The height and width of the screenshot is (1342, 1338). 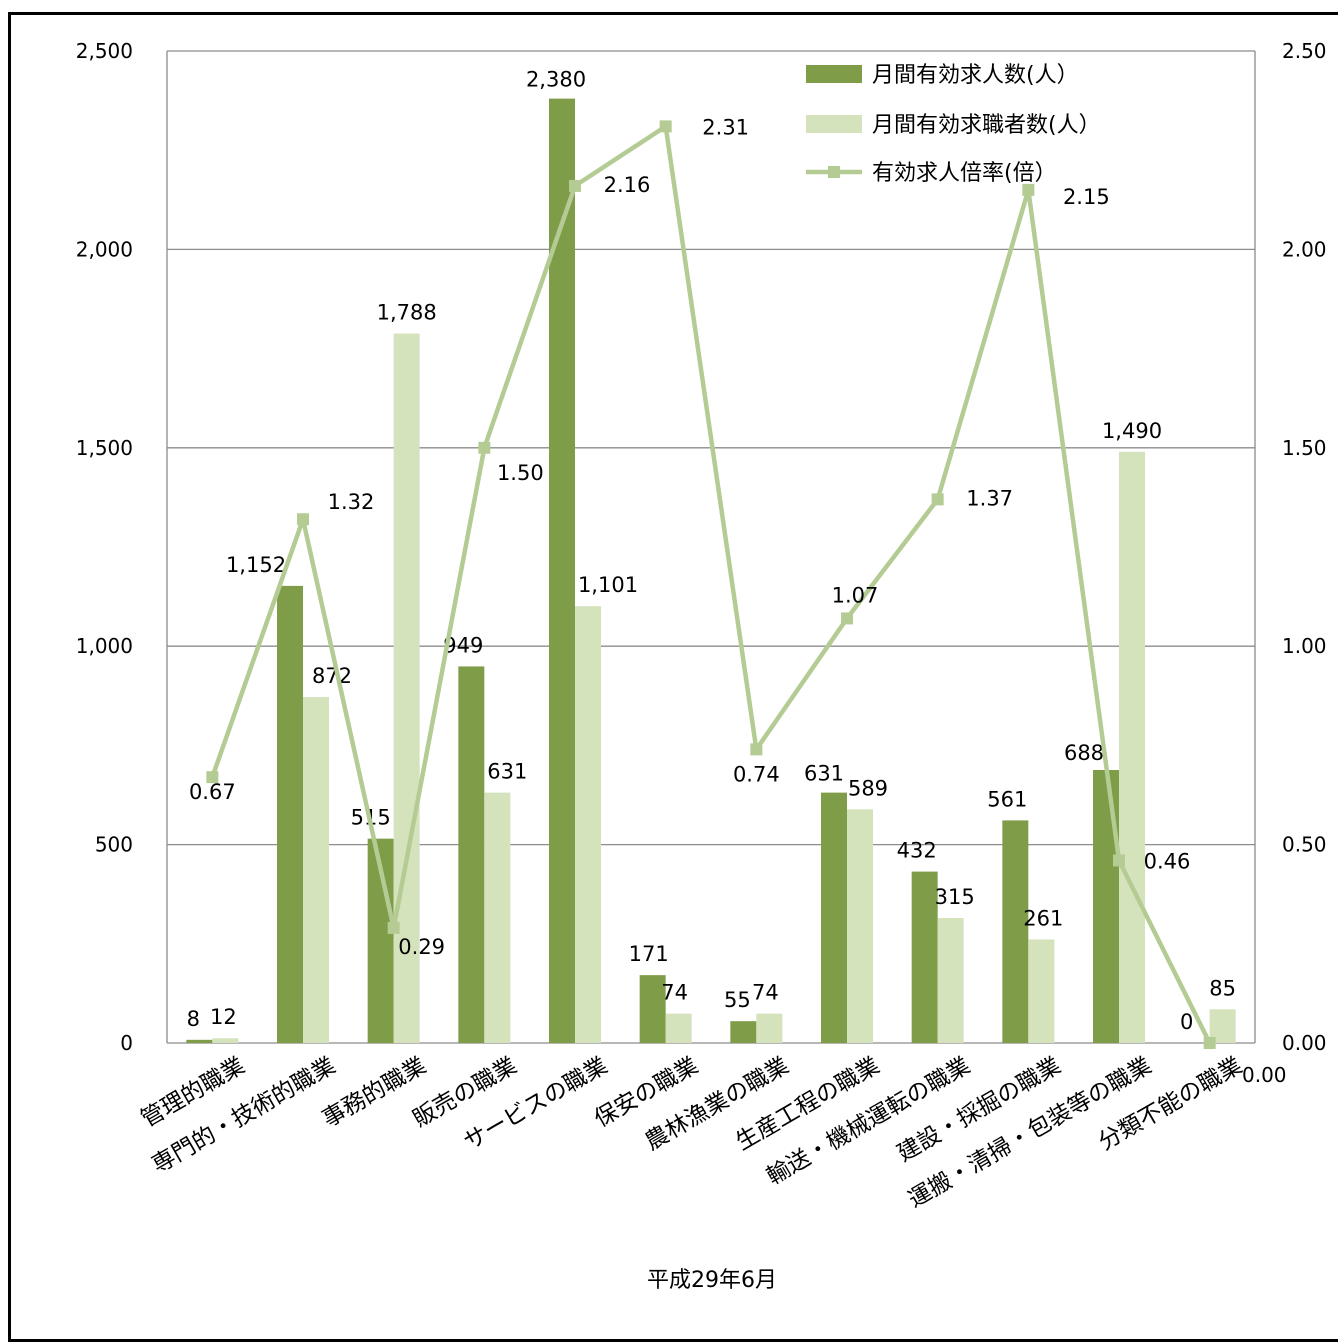 I want to click on data-label-ratio: 0.67, so click(x=212, y=792).